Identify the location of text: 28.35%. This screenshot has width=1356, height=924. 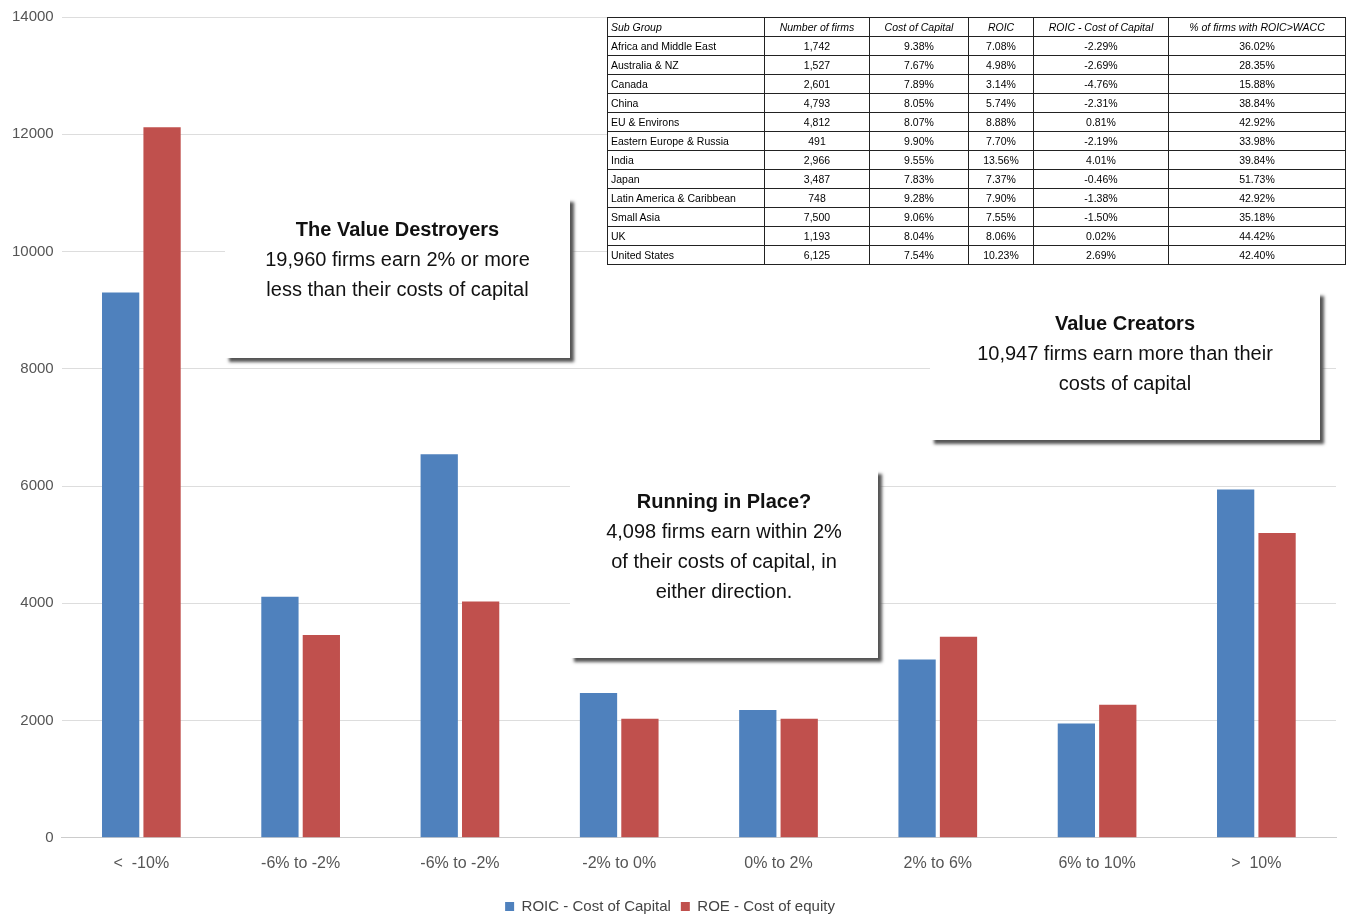
(1257, 65).